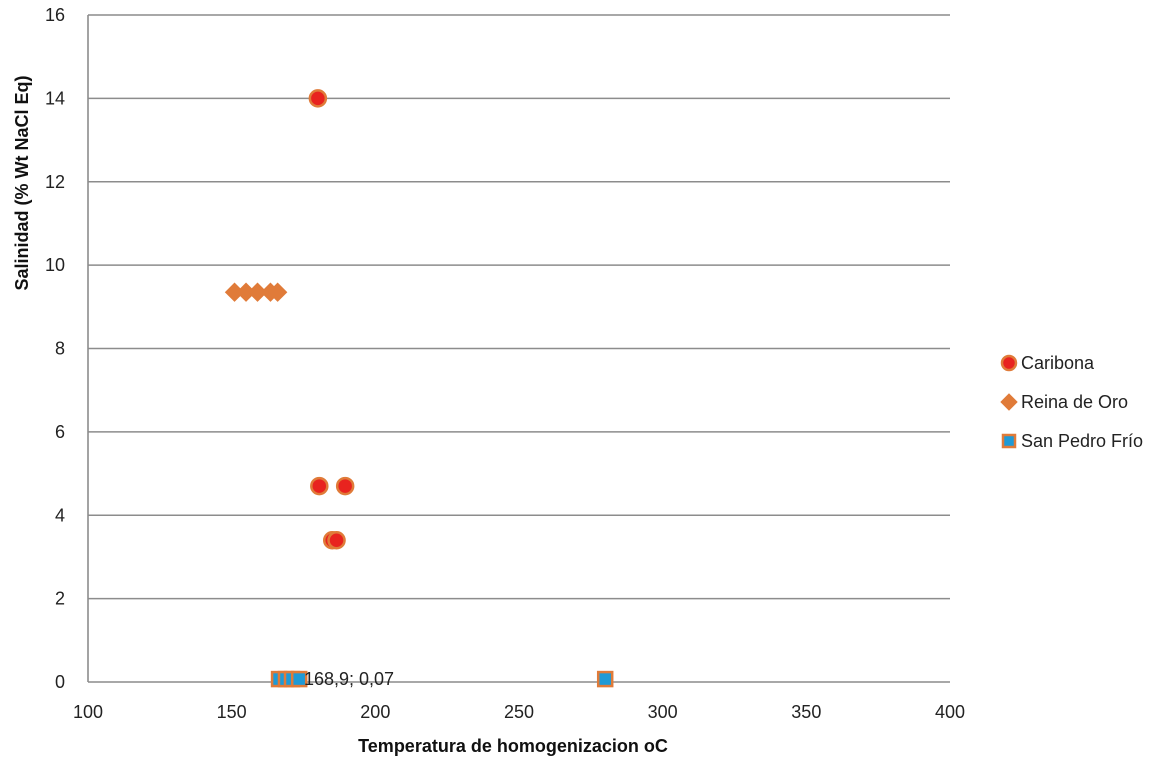  Describe the element at coordinates (55, 182) in the screenshot. I see `y-tick-label: 12` at that location.